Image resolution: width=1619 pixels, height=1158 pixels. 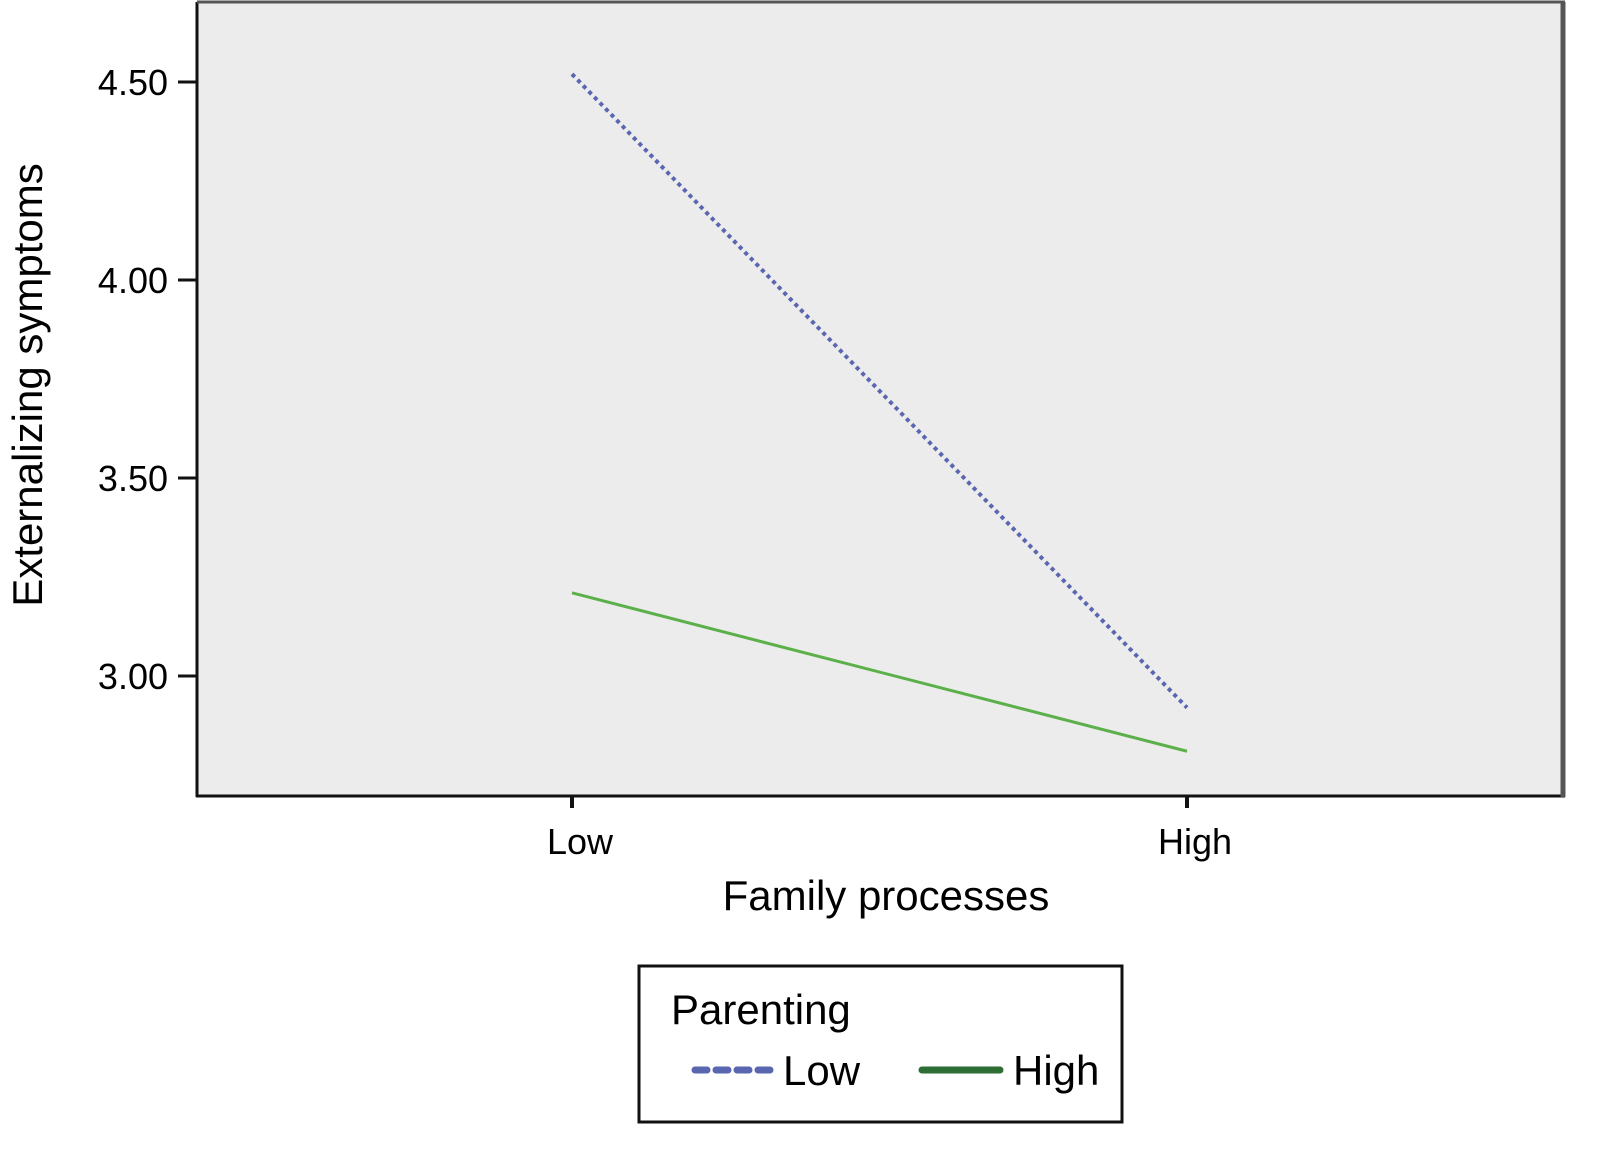 I want to click on legend: Parenting Low High, so click(x=880, y=1044).